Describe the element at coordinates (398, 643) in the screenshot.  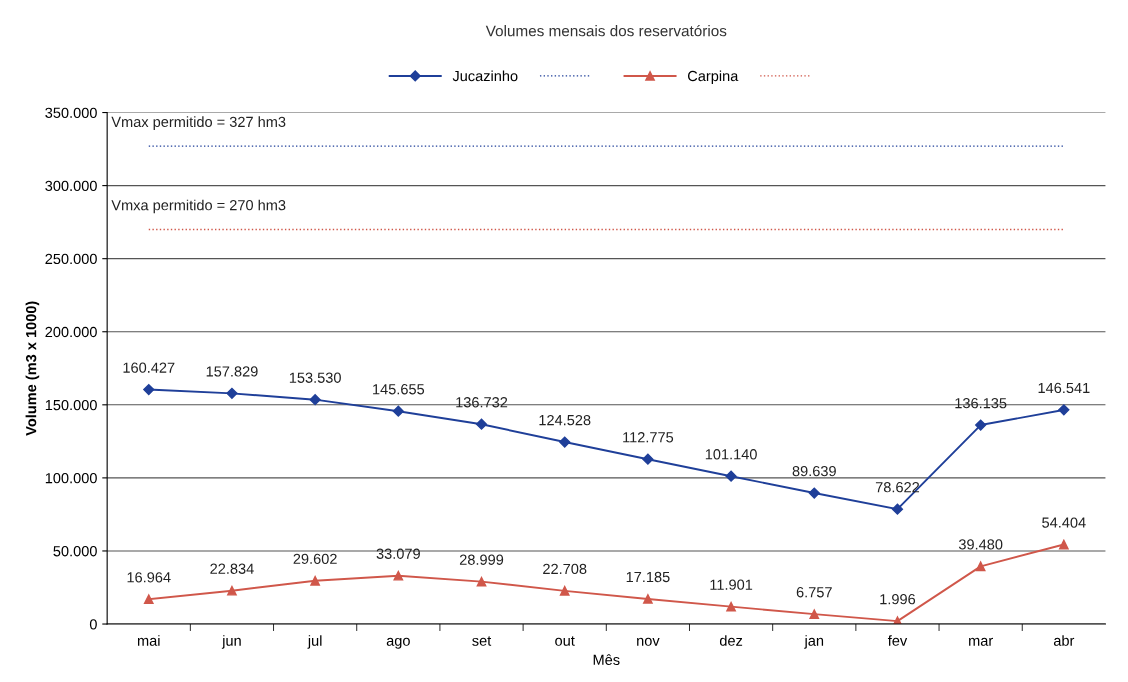
I see `x-tick-label: ago` at that location.